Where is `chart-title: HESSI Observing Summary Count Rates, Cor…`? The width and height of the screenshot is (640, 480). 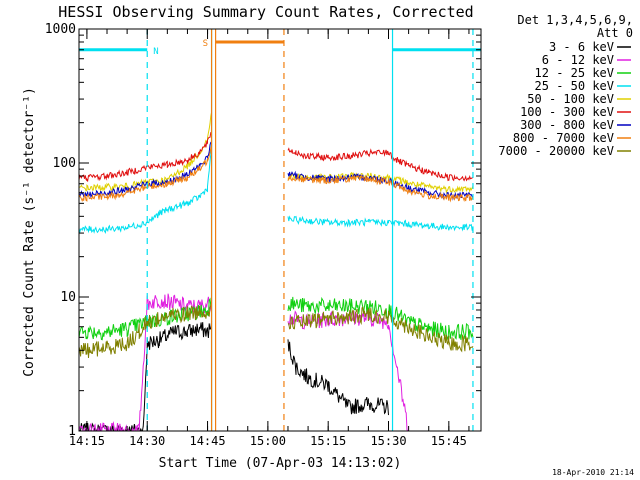 chart-title: HESSI Observing Summary Count Rates, Cor… is located at coordinates (265, 12).